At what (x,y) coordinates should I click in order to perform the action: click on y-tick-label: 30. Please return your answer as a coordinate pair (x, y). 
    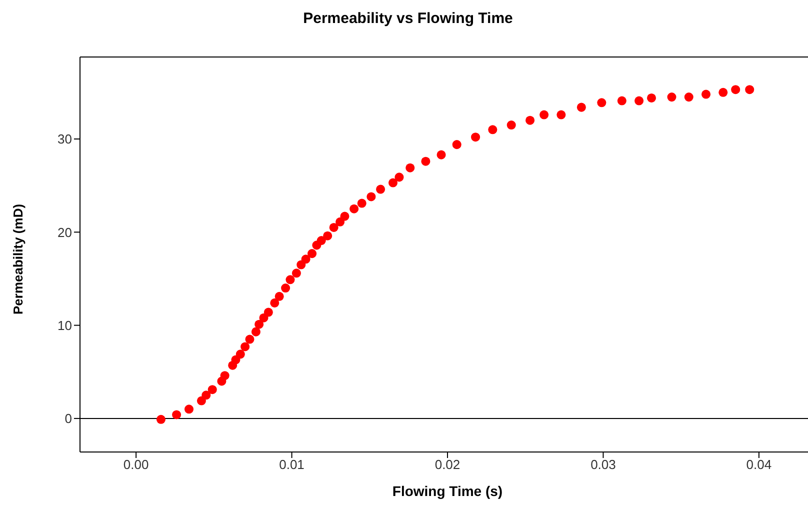
    Looking at the image, I should click on (65, 139).